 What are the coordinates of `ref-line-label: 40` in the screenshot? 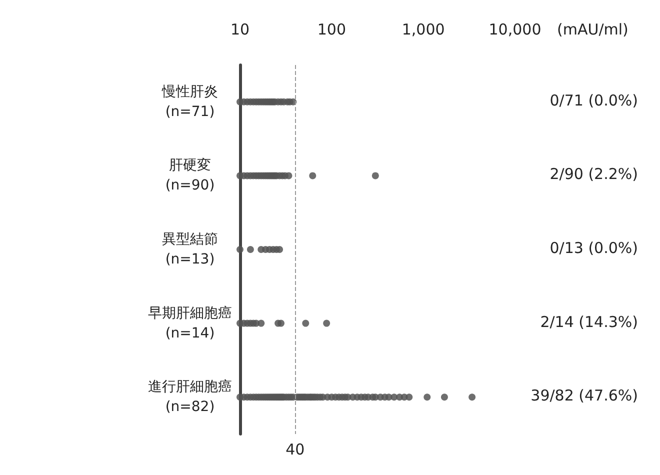 It's located at (295, 449).